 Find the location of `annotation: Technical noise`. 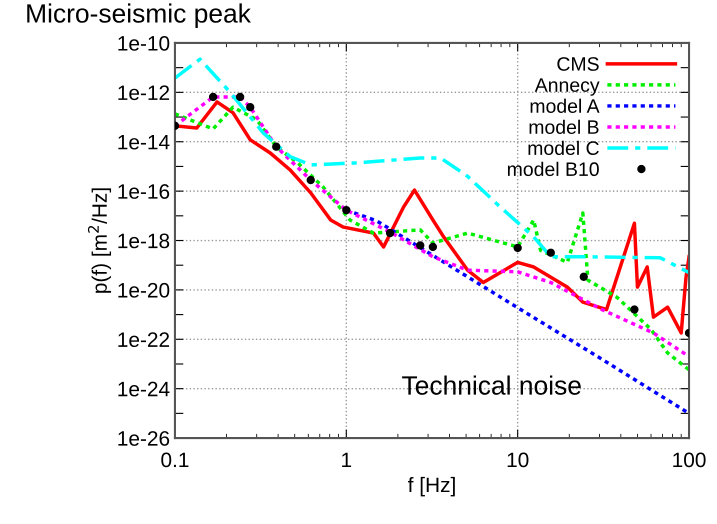

annotation: Technical noise is located at coordinates (491, 385).